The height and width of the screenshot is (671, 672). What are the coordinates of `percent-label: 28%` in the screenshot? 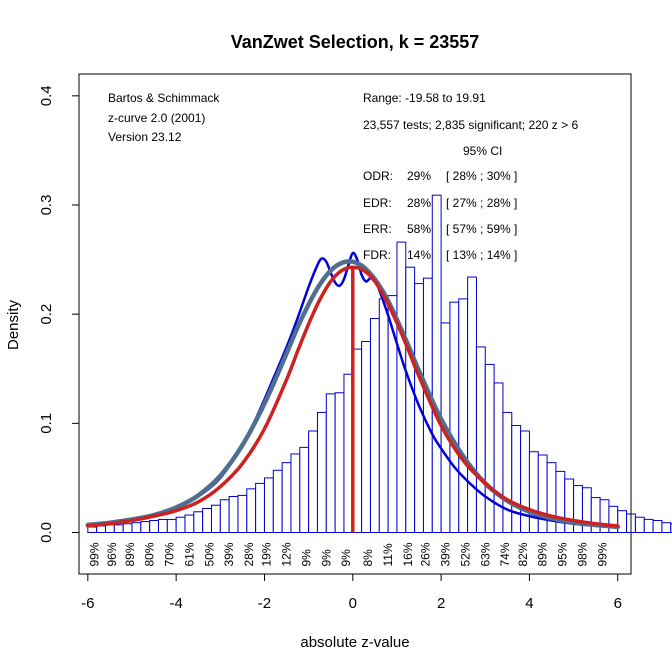 It's located at (249, 554).